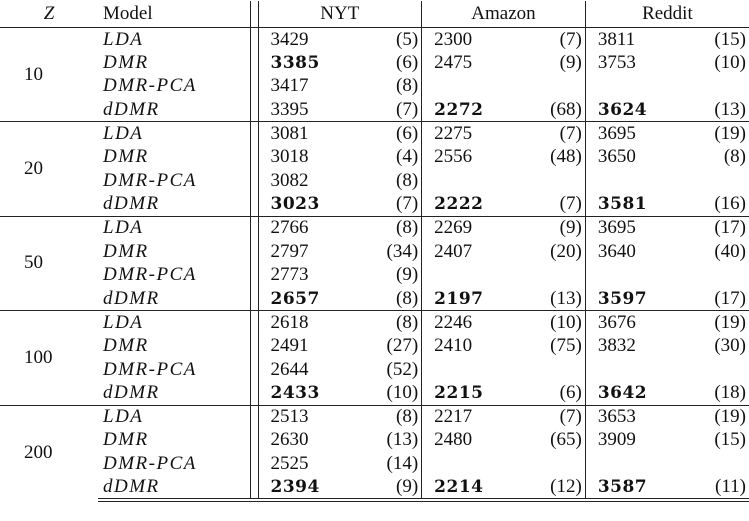 Image resolution: width=749 pixels, height=521 pixels. Describe the element at coordinates (295, 204) in the screenshot. I see `nyt-value-best: 3023` at that location.